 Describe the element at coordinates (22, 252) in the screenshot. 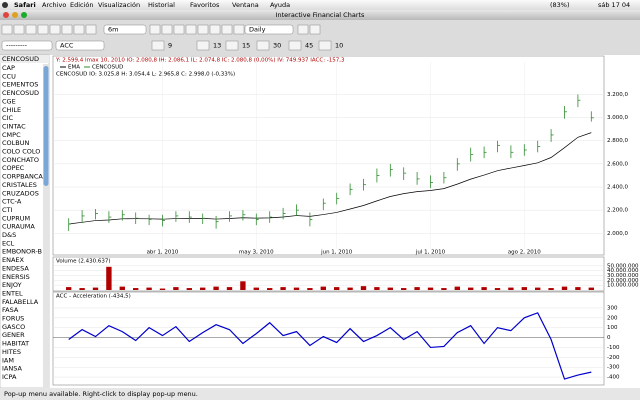

I see `stock-item: EMBONOR-B` at that location.